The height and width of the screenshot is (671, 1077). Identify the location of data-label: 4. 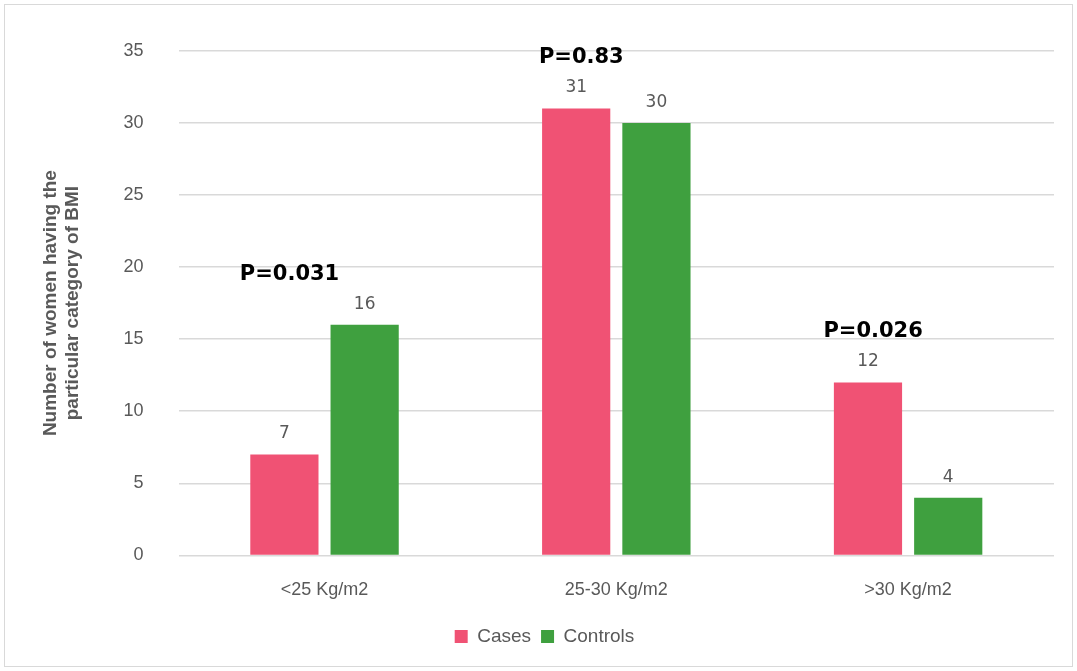
(948, 475).